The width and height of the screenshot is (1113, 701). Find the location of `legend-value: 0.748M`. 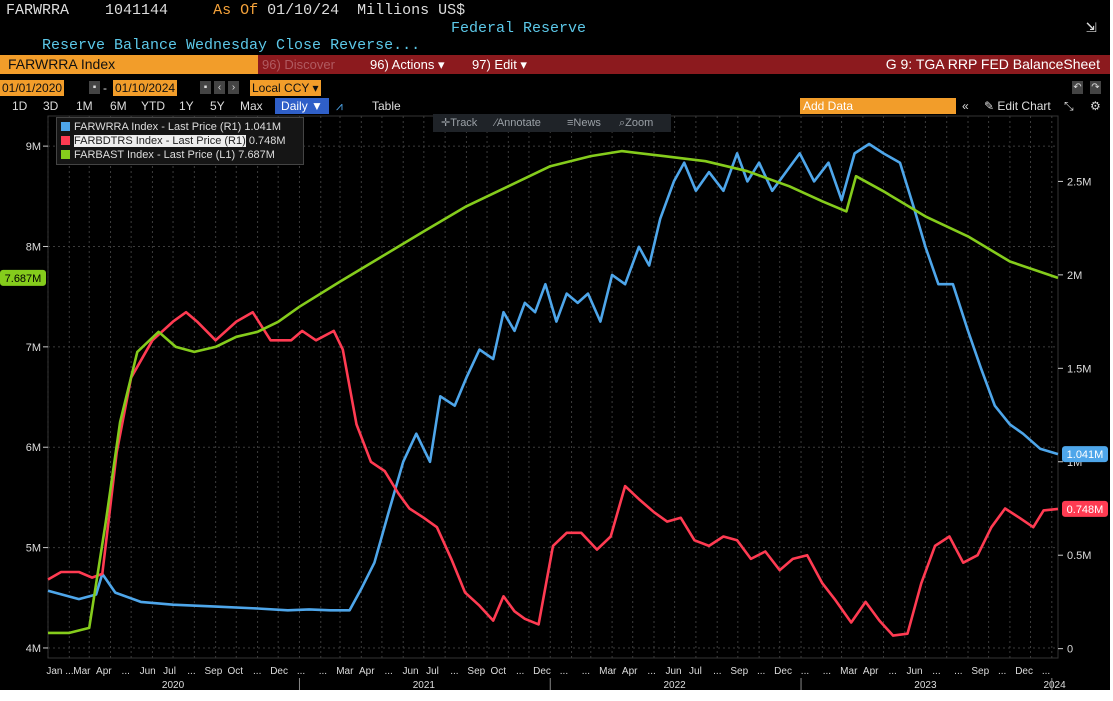

legend-value: 0.748M is located at coordinates (267, 141).